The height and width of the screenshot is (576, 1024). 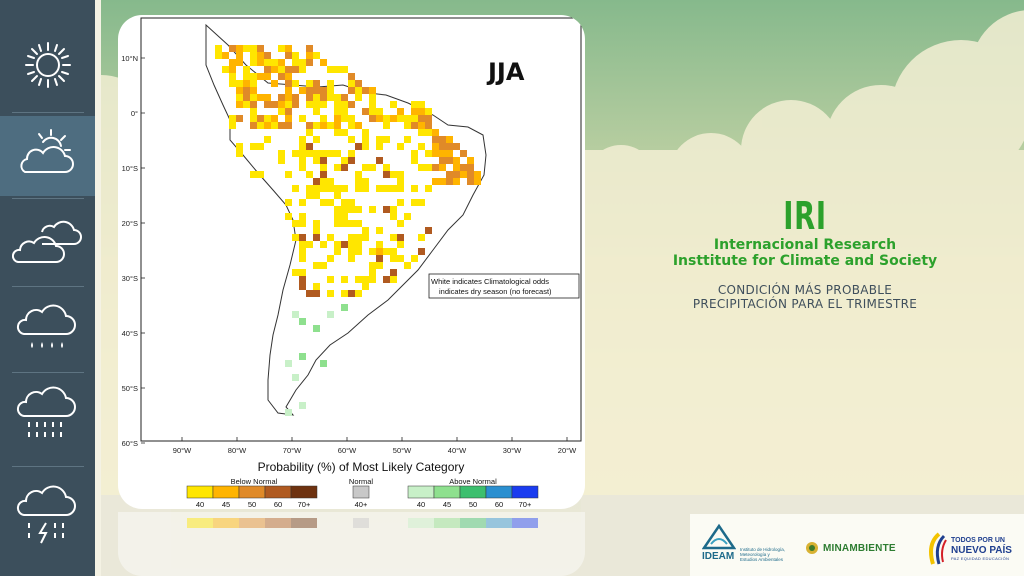 I want to click on iri-desc-line2: PRECIPITACIÓN PARA EL TRIMESTRE, so click(x=805, y=304).